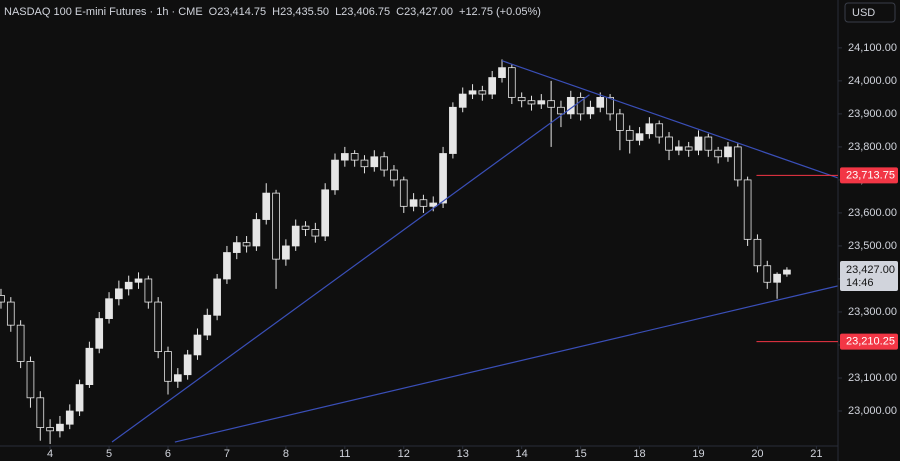  I want to click on x-tick-label: 5, so click(109, 454).